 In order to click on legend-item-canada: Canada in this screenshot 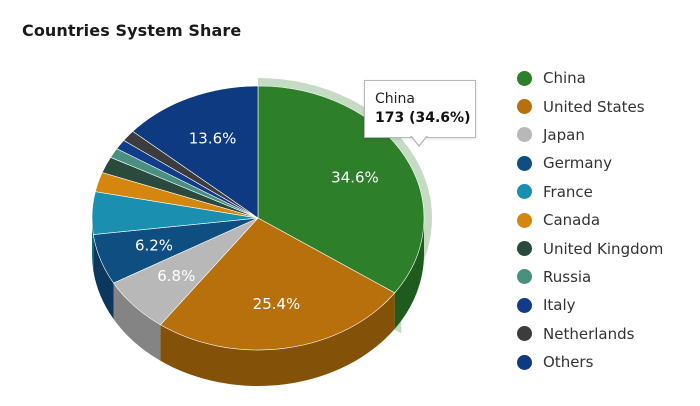, I will do `click(590, 220)`.